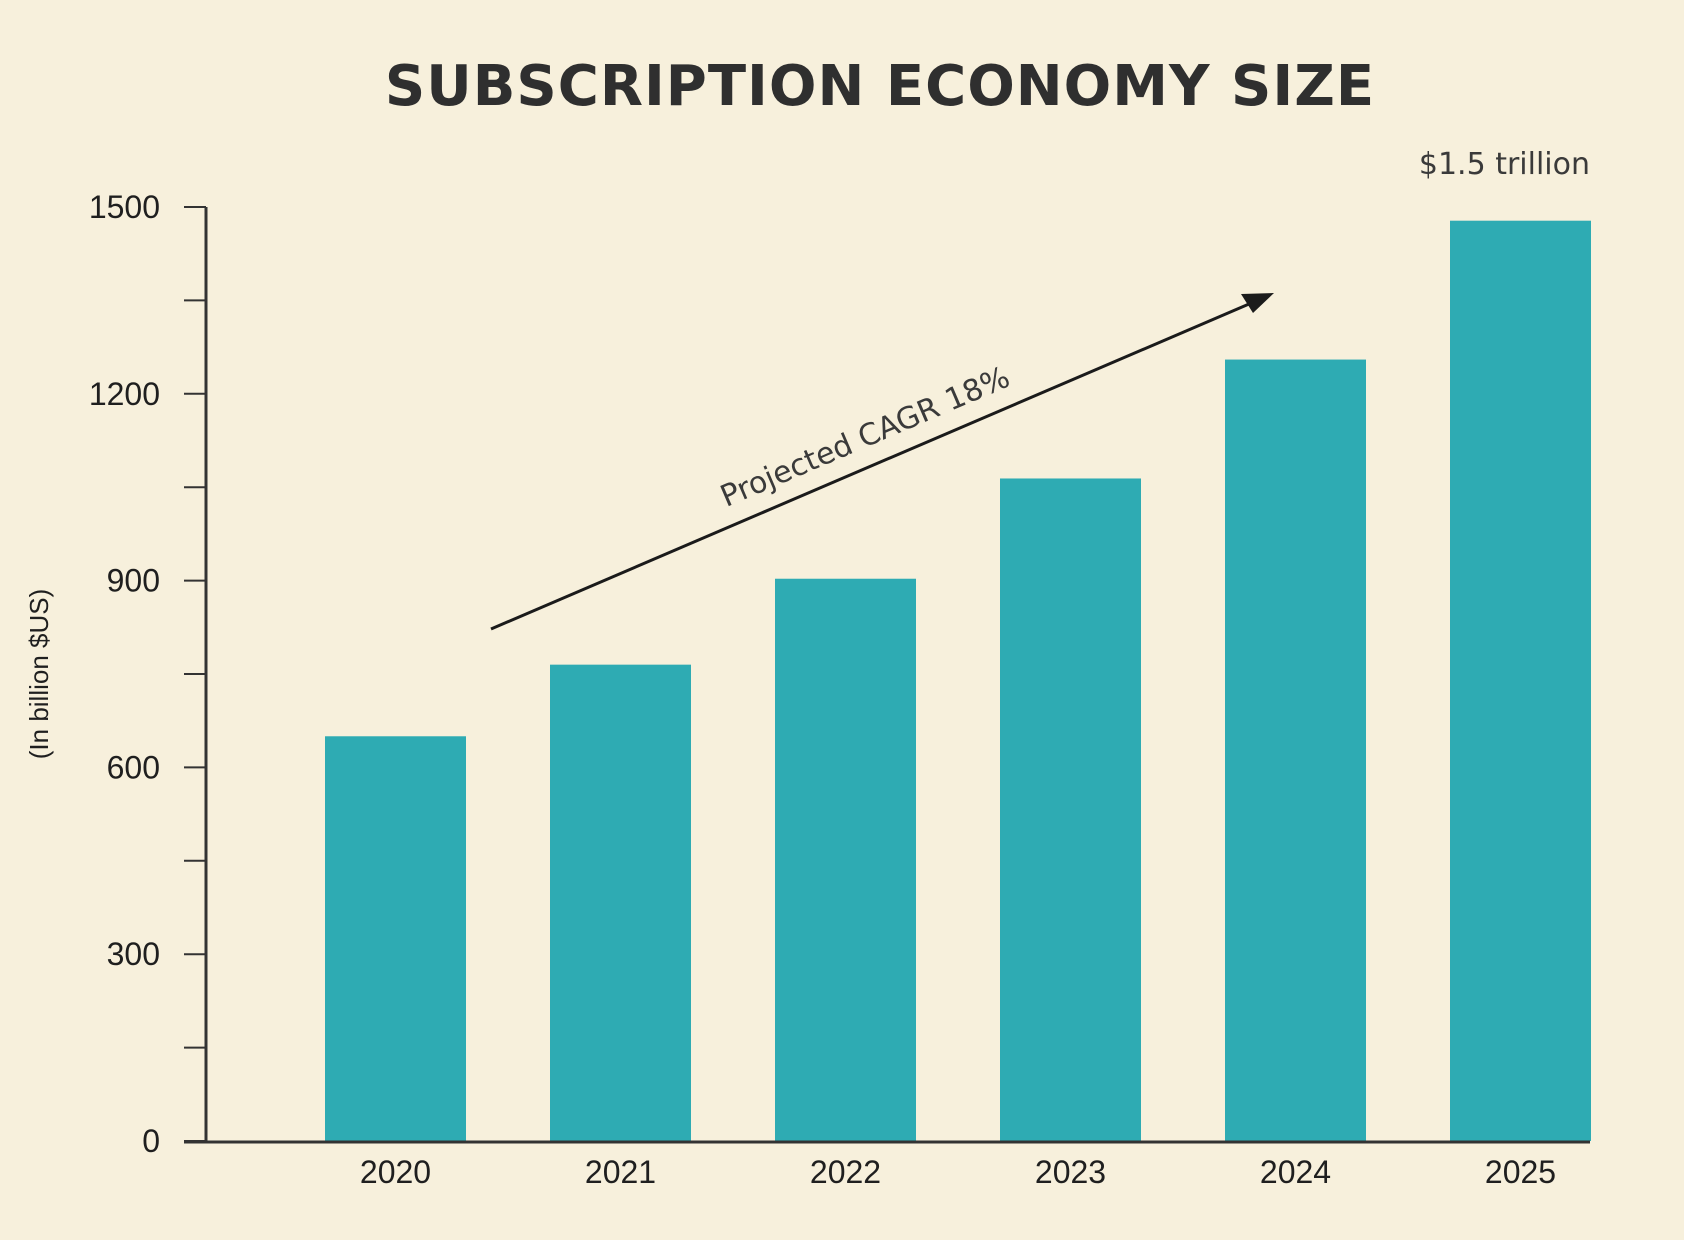 This screenshot has height=1240, width=1684. What do you see at coordinates (39, 674) in the screenshot?
I see `y-axis-label: (In billion $US)` at bounding box center [39, 674].